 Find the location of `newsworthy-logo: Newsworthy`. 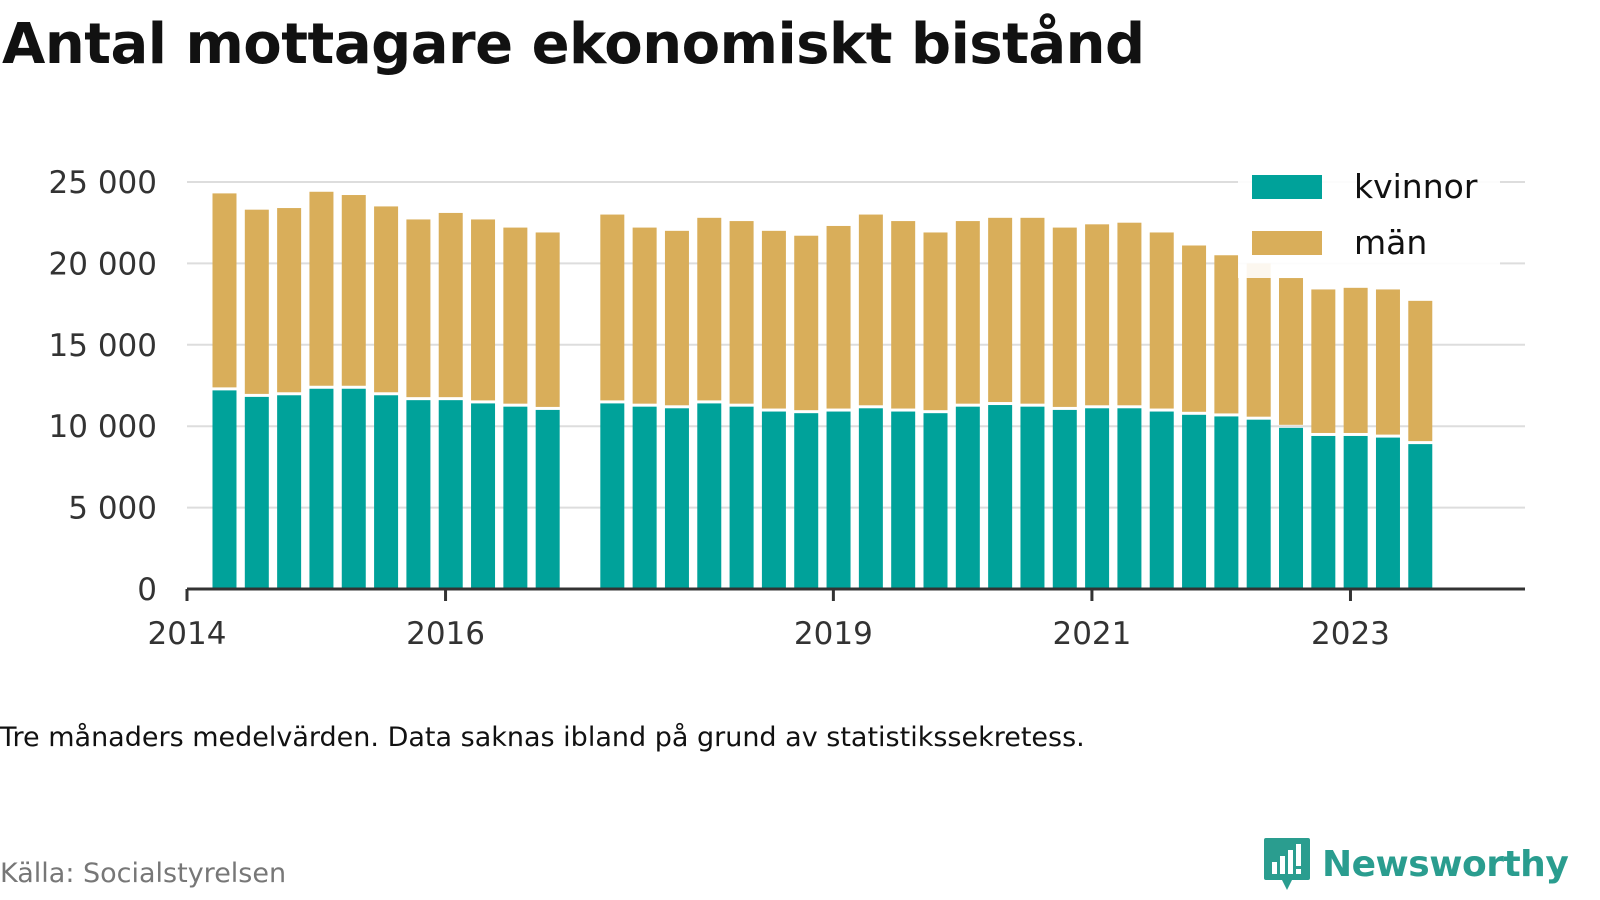

newsworthy-logo: Newsworthy is located at coordinates (1415, 864).